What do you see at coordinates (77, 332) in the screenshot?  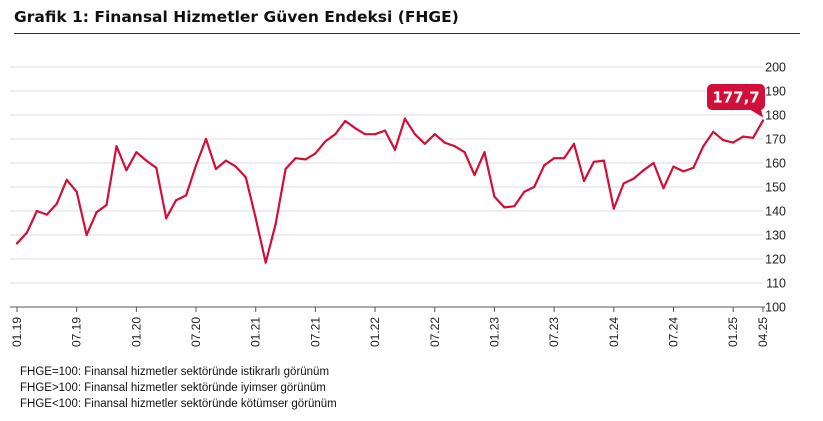 I see `x-tick-label: 07.19` at bounding box center [77, 332].